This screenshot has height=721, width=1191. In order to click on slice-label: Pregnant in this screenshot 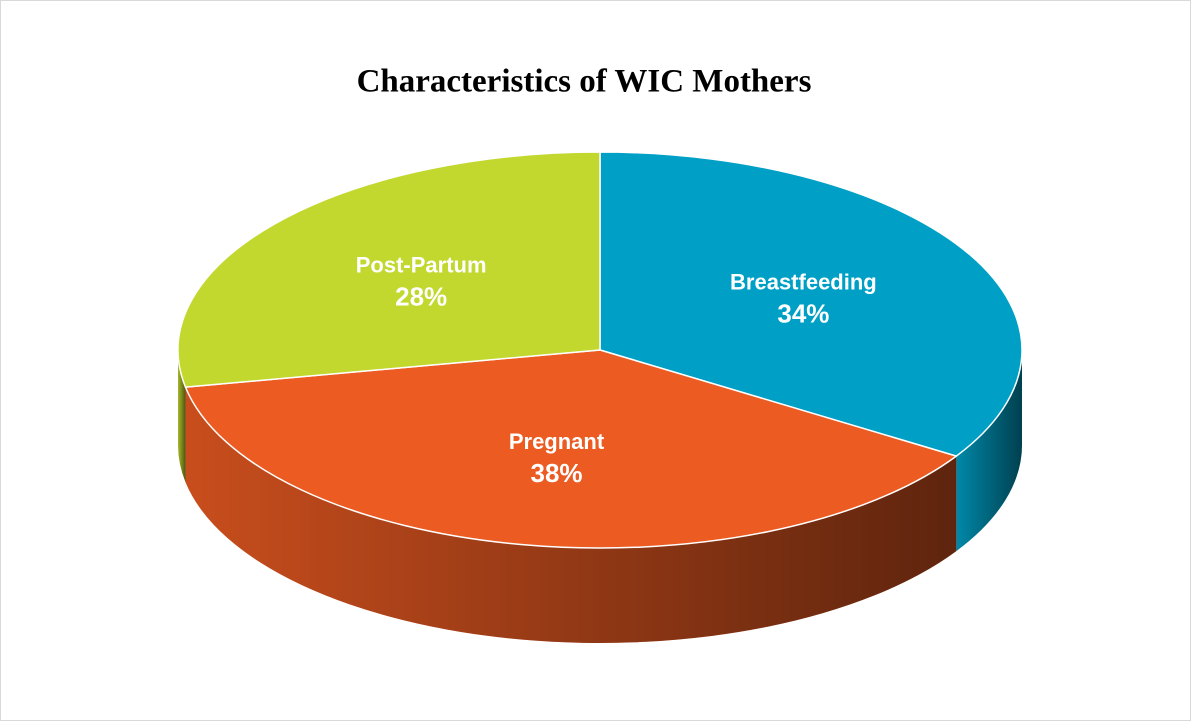, I will do `click(557, 441)`.